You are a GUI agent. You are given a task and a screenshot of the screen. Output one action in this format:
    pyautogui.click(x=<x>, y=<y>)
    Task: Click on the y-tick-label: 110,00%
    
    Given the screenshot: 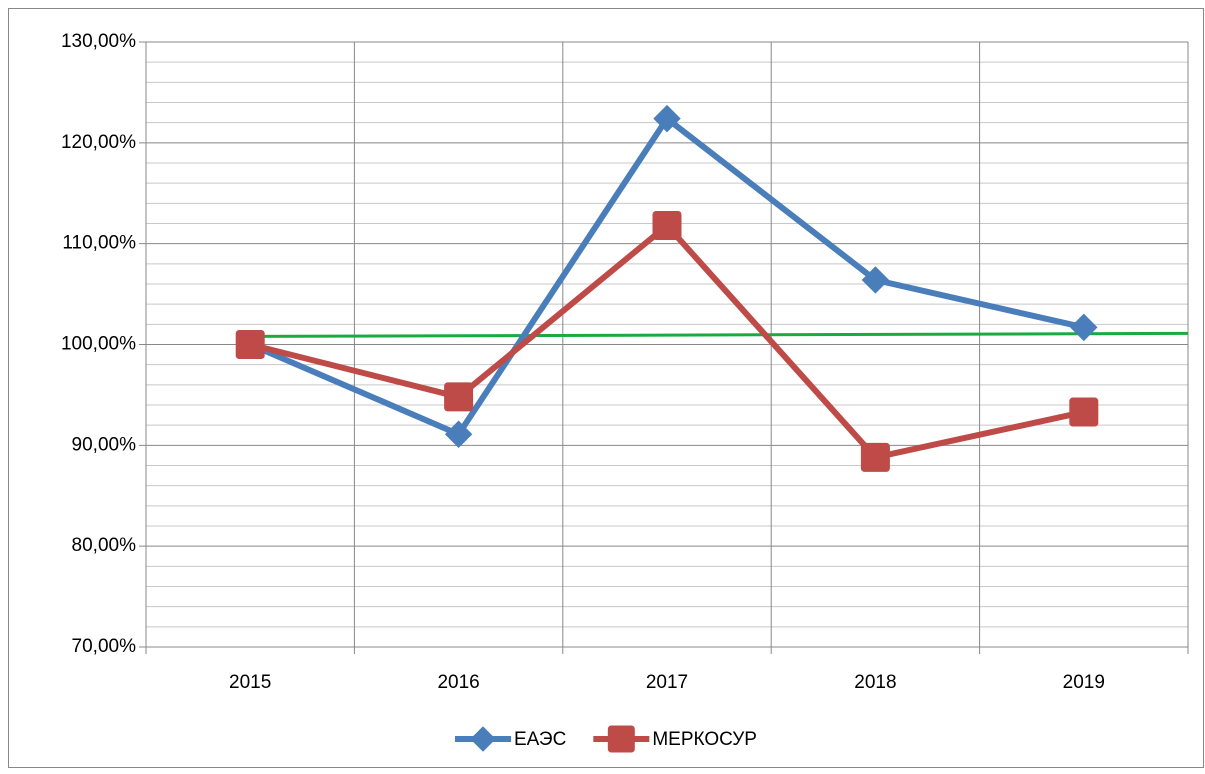 What is the action you would take?
    pyautogui.click(x=99, y=243)
    